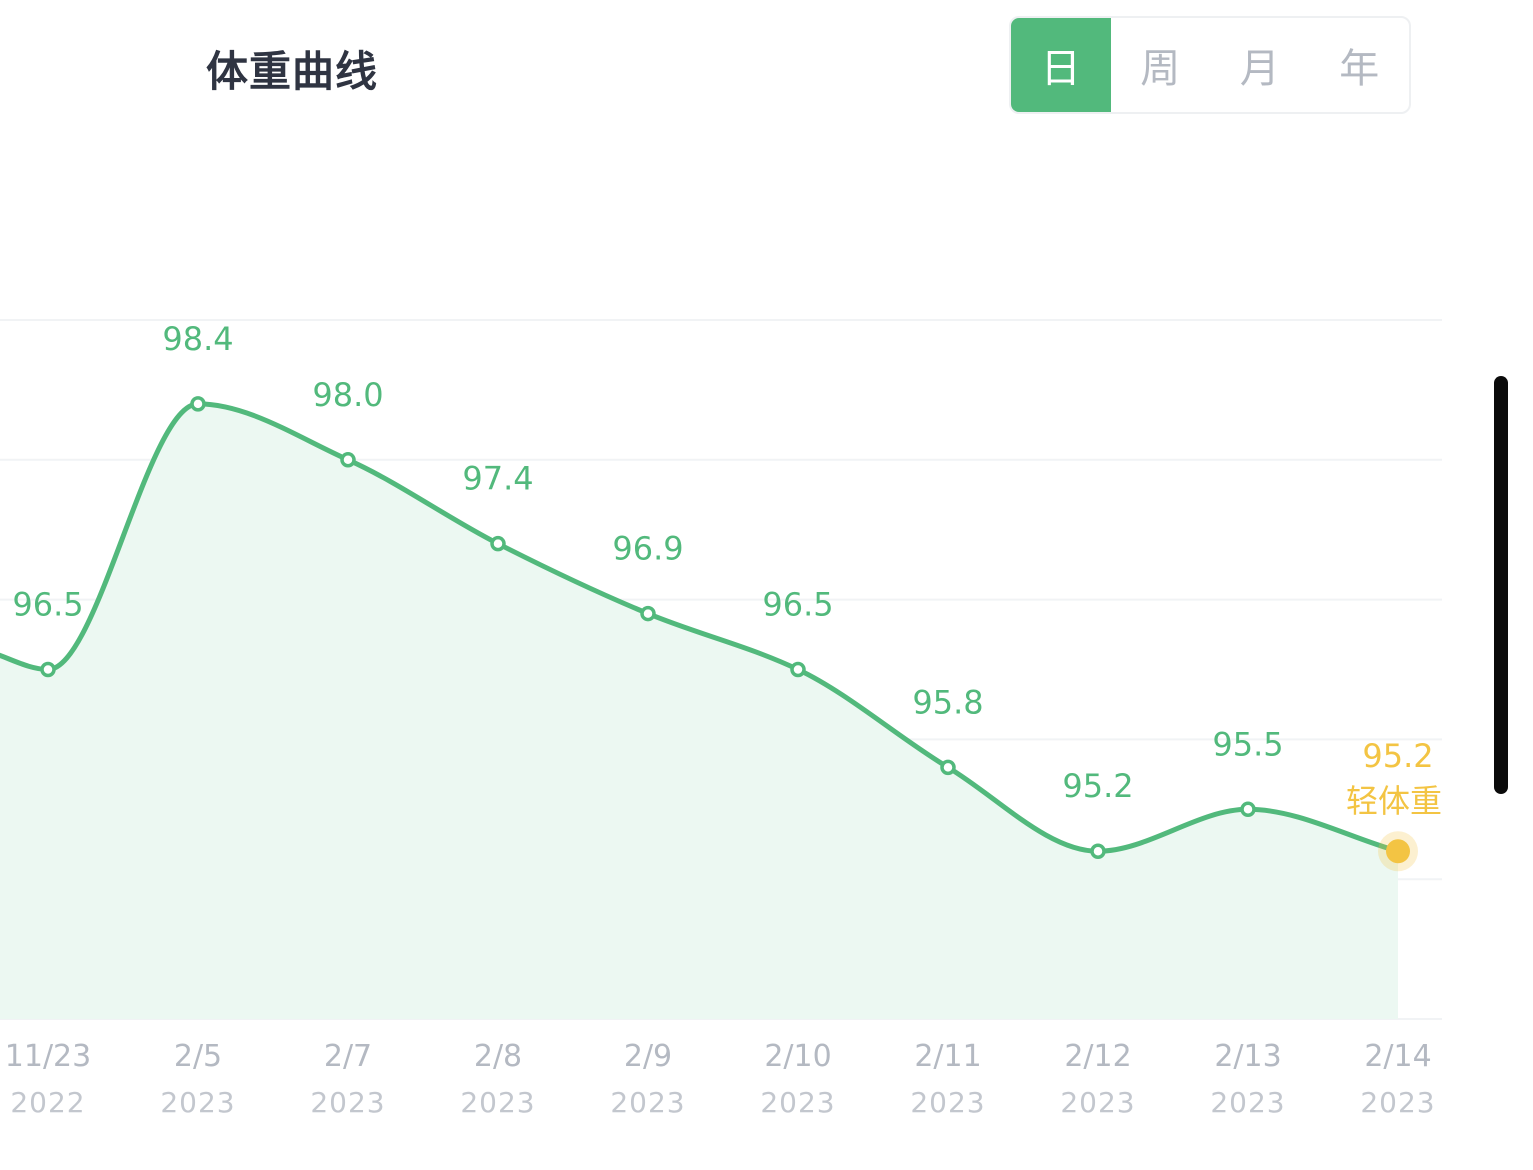 Image resolution: width=1533 pixels, height=1170 pixels. What do you see at coordinates (497, 479) in the screenshot?
I see `data-label: 97.4` at bounding box center [497, 479].